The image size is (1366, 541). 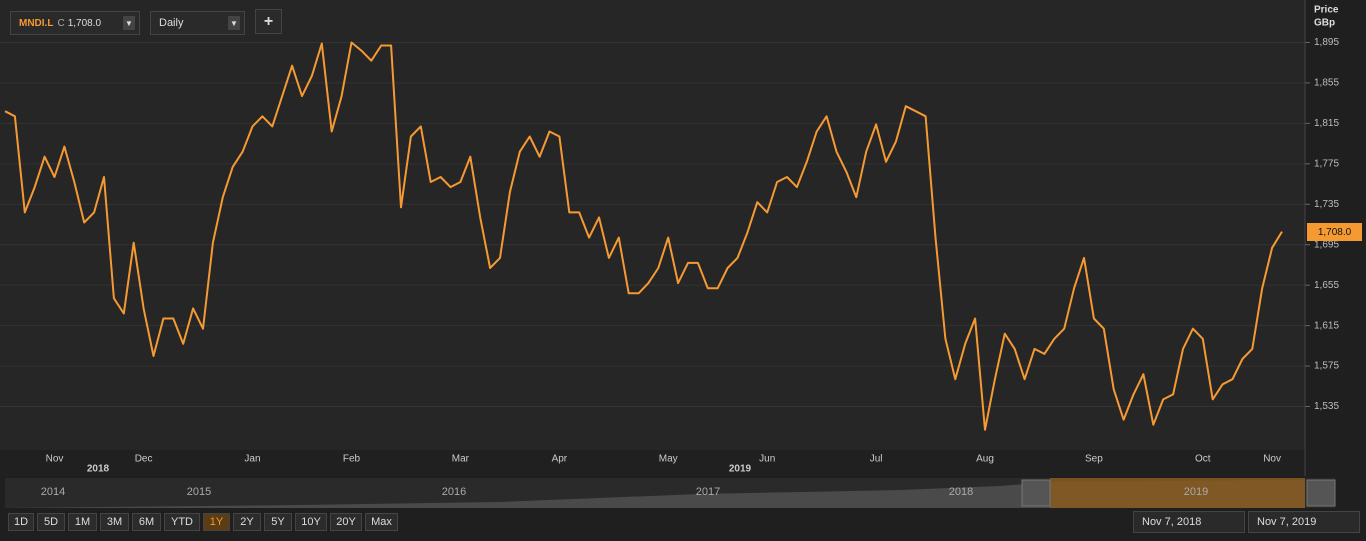 I want to click on range-button: 5Y, so click(x=278, y=522).